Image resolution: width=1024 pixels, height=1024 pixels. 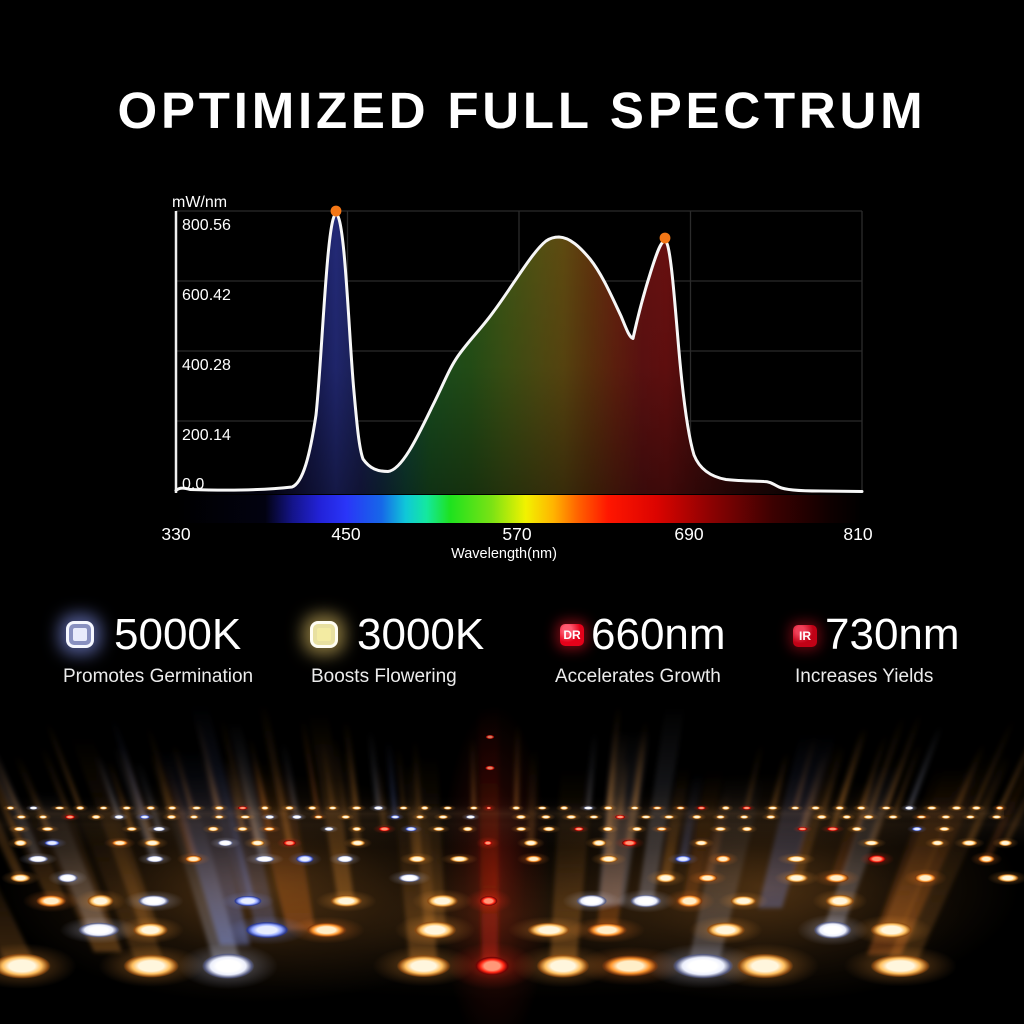 What do you see at coordinates (516, 534) in the screenshot?
I see `svg-text: 570` at bounding box center [516, 534].